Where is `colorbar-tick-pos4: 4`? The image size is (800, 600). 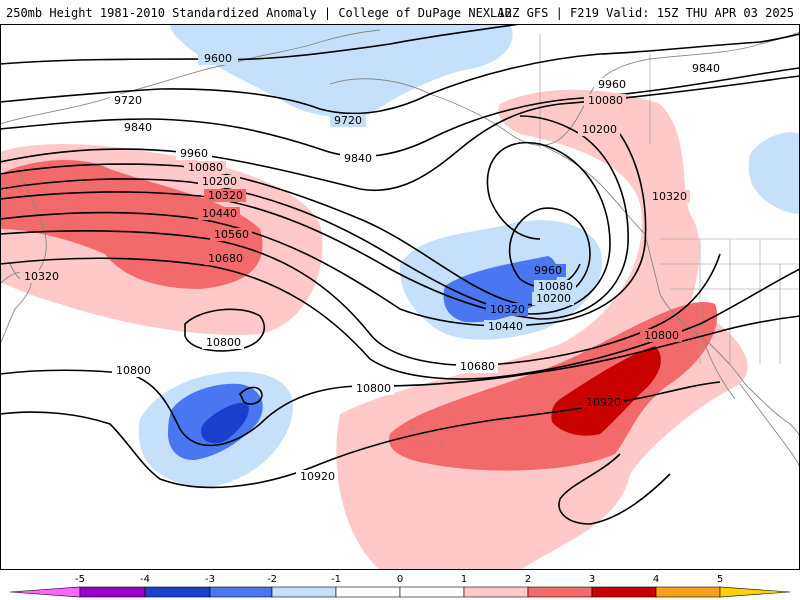
colorbar-tick-pos4: 4 is located at coordinates (656, 579).